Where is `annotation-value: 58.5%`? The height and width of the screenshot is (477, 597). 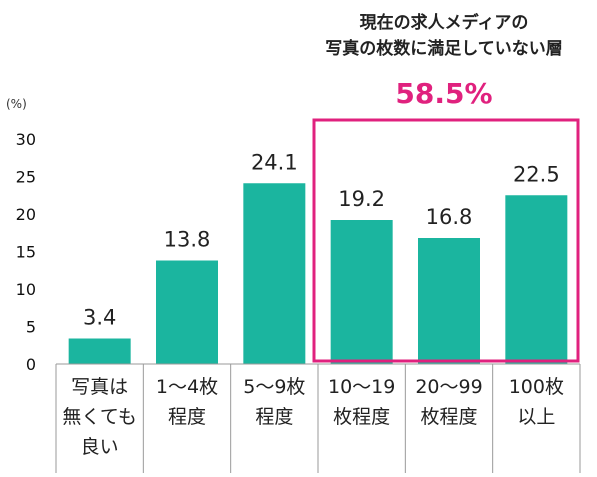
annotation-value: 58.5% is located at coordinates (443, 93).